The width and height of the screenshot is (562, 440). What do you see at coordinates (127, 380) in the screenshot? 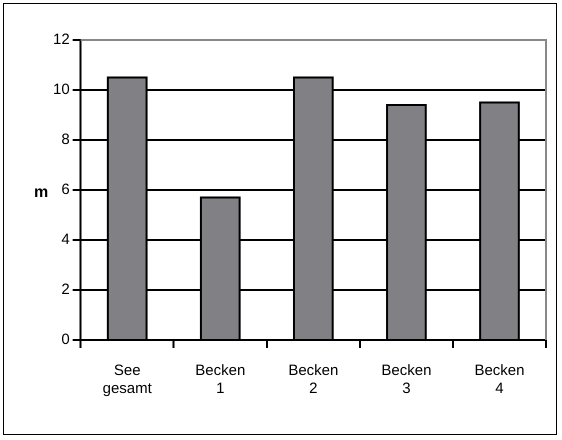
I see `x-tick-label: See gesamt` at bounding box center [127, 380].